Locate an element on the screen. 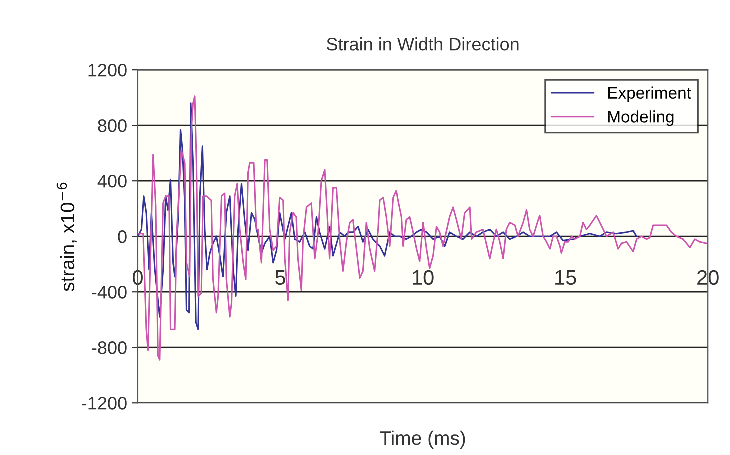  y-tick-label: -1200 is located at coordinates (104, 403).